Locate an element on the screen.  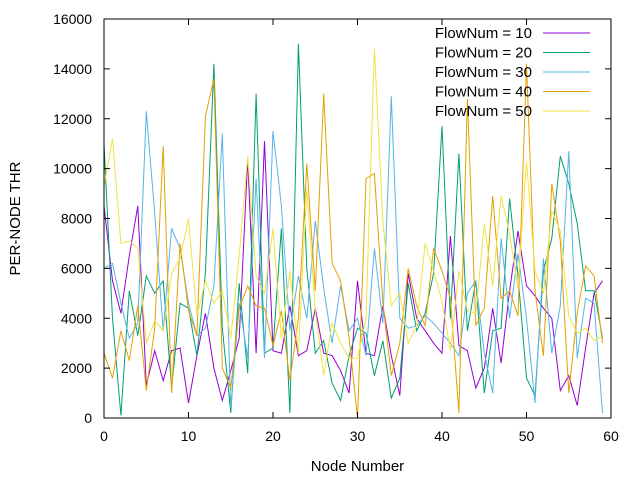
x-tick-label: 60 is located at coordinates (611, 436).